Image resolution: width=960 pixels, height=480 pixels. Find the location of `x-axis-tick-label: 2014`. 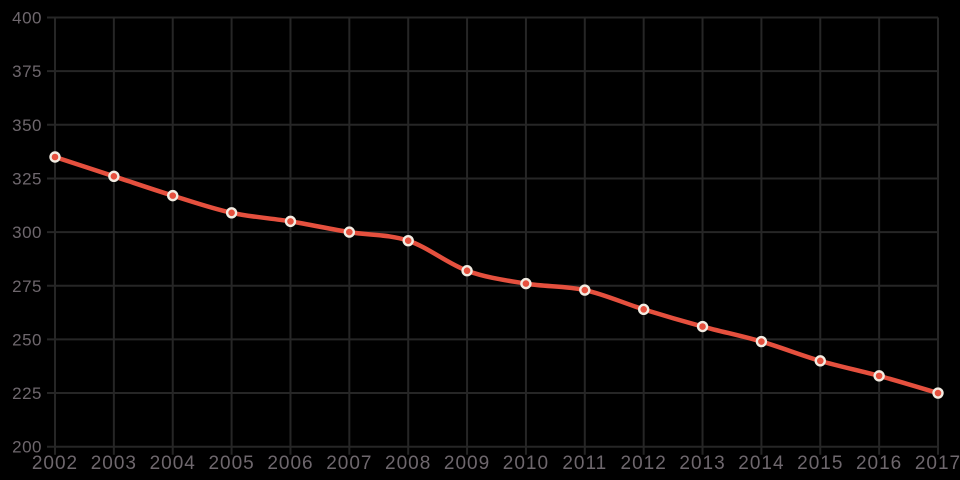

x-axis-tick-label: 2014 is located at coordinates (761, 463).